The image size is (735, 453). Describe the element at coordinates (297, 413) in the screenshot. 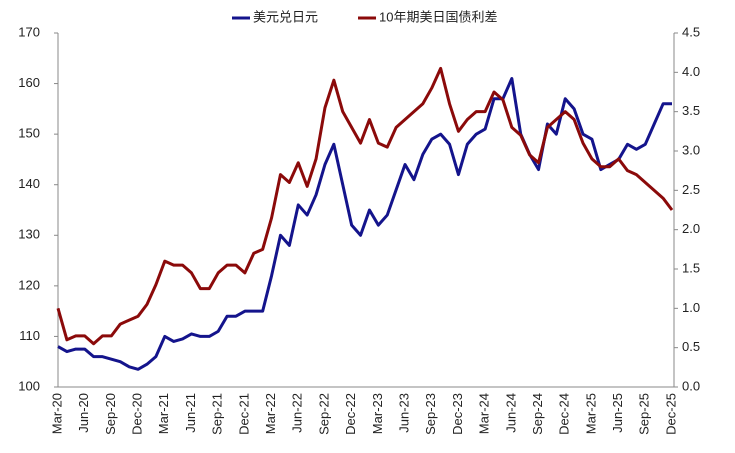

I see `x-tick-label: Jun-22` at that location.